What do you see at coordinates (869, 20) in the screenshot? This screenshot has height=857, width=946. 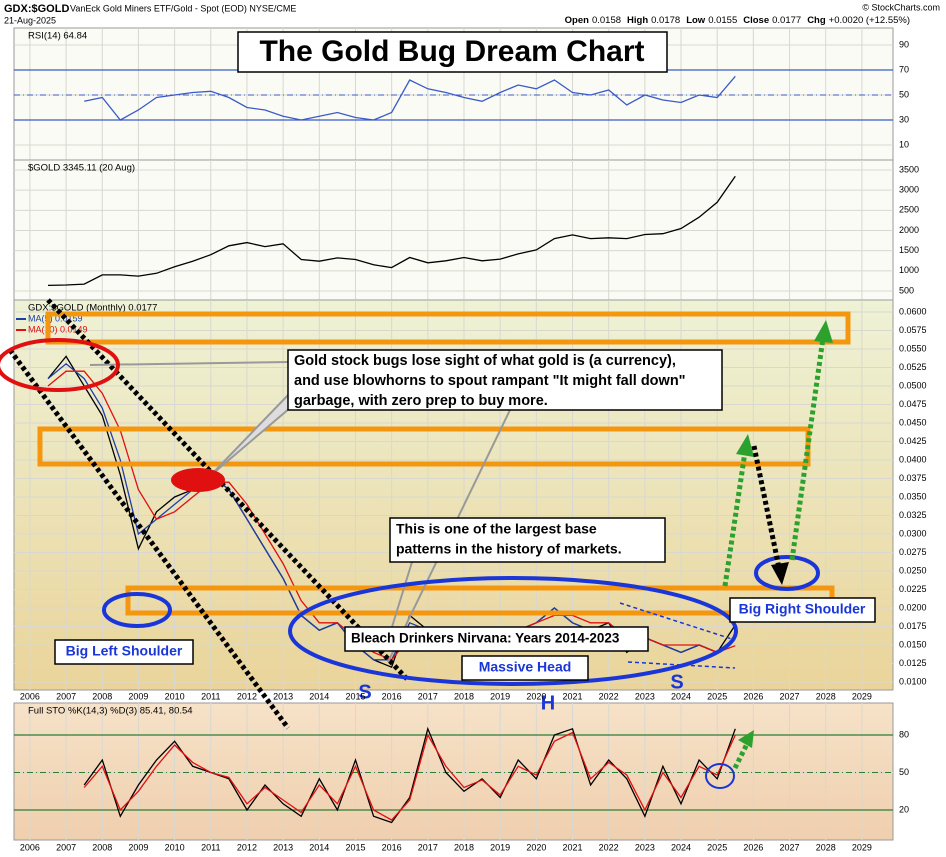 I see `quote-value: +0.0020 (+12.55%)` at bounding box center [869, 20].